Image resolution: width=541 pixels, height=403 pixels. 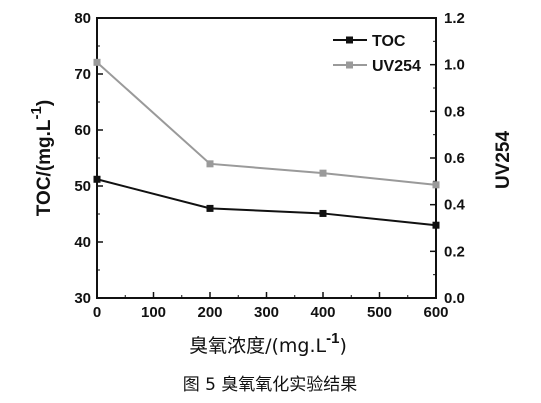 What do you see at coordinates (82, 186) in the screenshot?
I see `y-left-tick-label: 50` at bounding box center [82, 186].